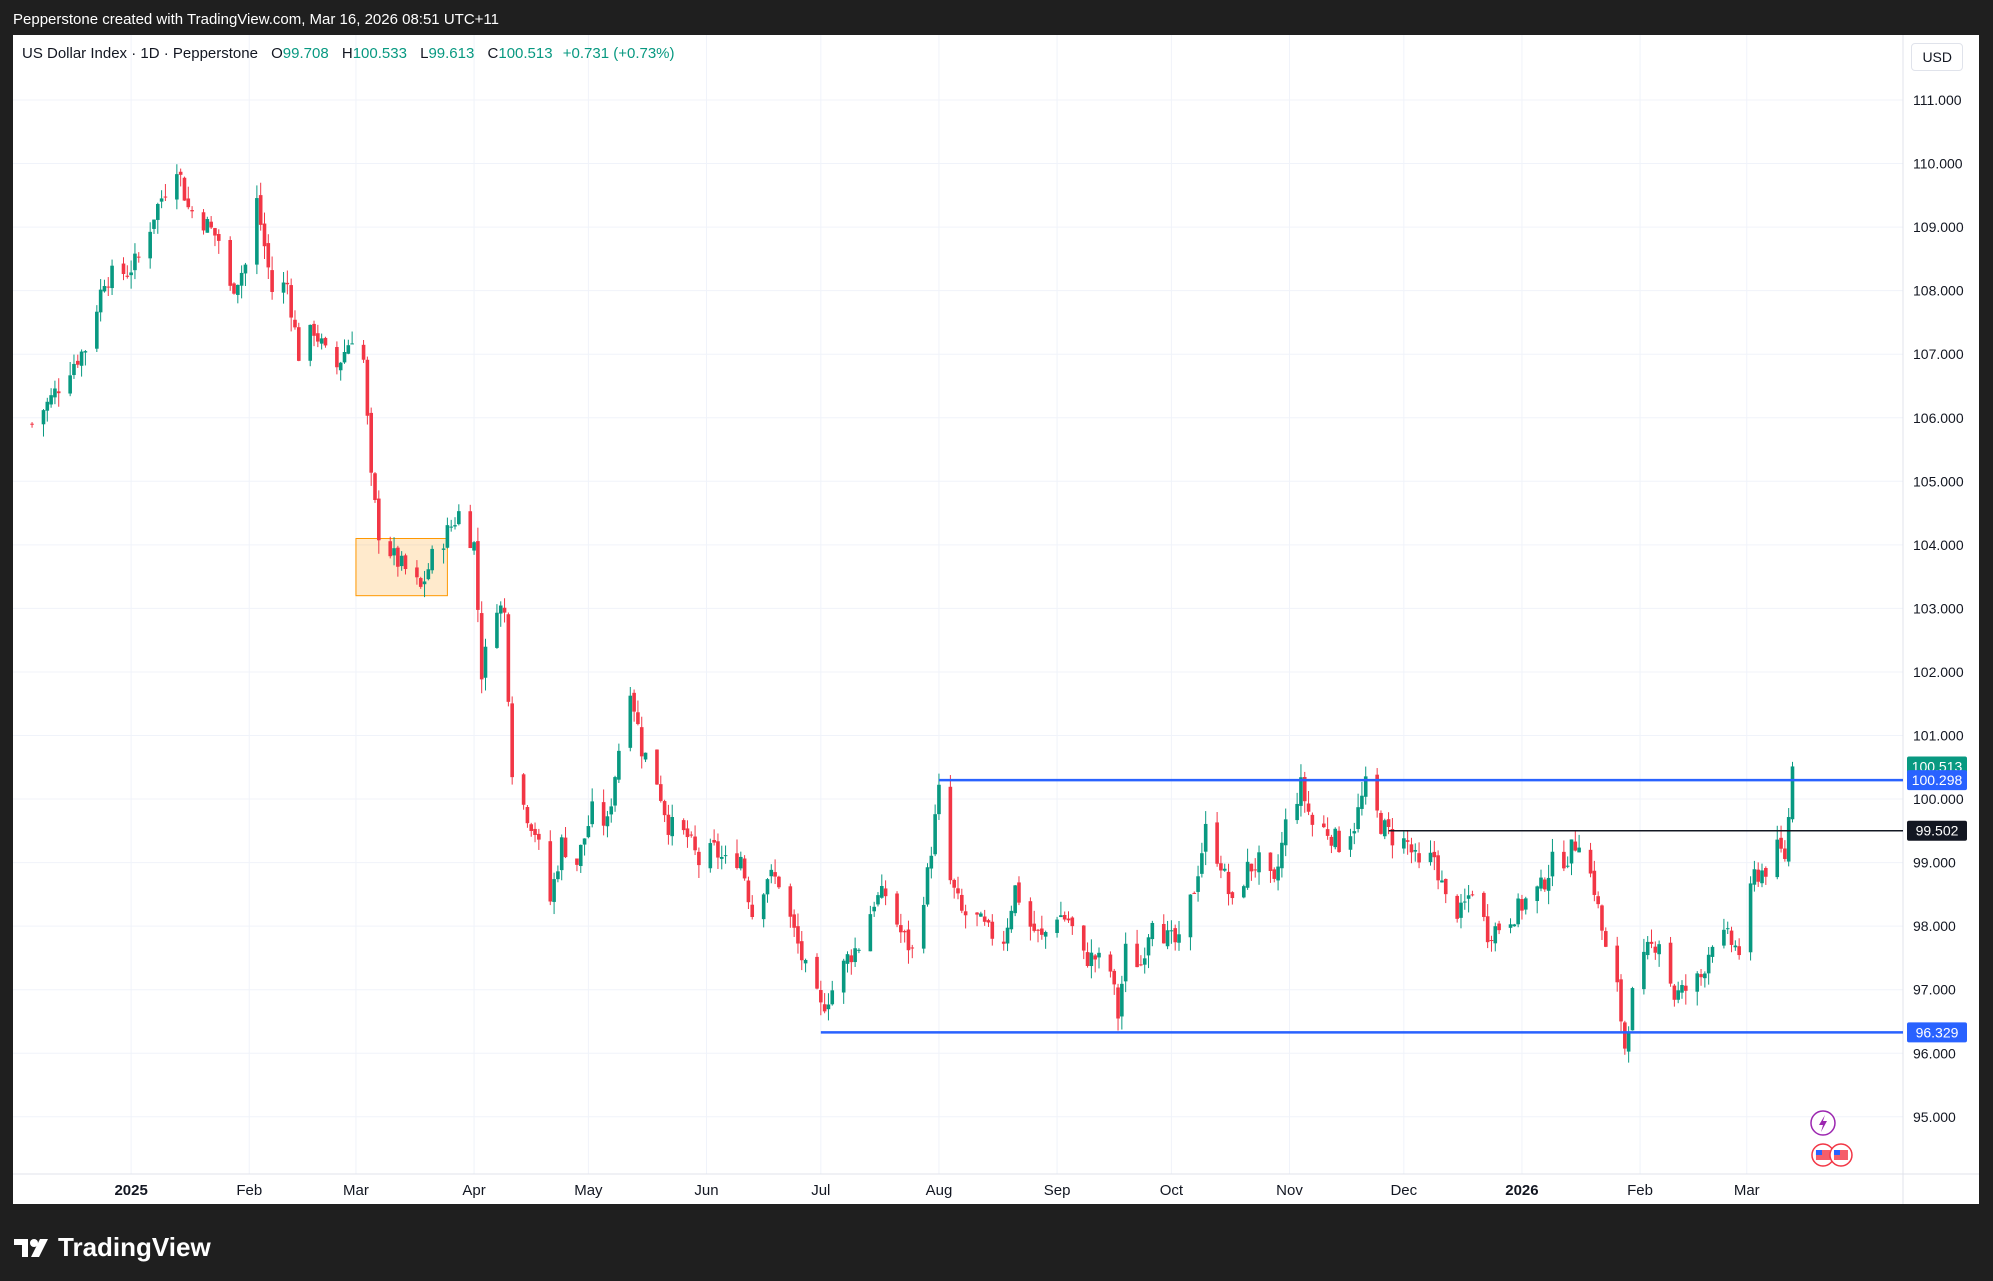 This screenshot has height=1281, width=1993. What do you see at coordinates (1934, 1117) in the screenshot?
I see `y-tick-label-16: 95.000` at bounding box center [1934, 1117].